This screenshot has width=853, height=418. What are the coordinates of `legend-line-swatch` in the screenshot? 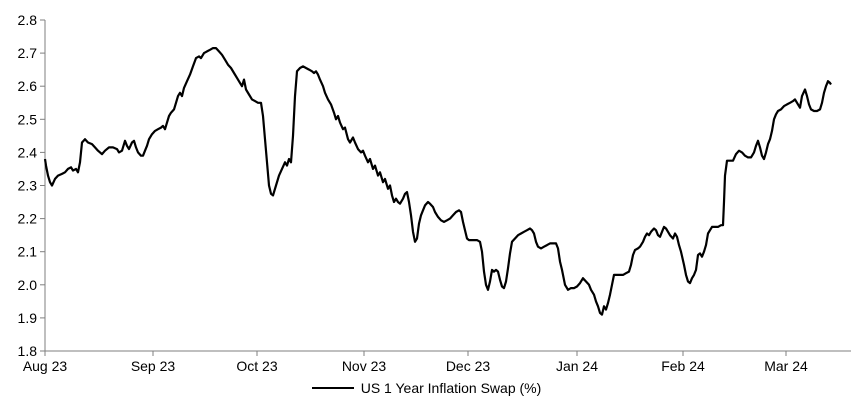 It's located at (332, 388).